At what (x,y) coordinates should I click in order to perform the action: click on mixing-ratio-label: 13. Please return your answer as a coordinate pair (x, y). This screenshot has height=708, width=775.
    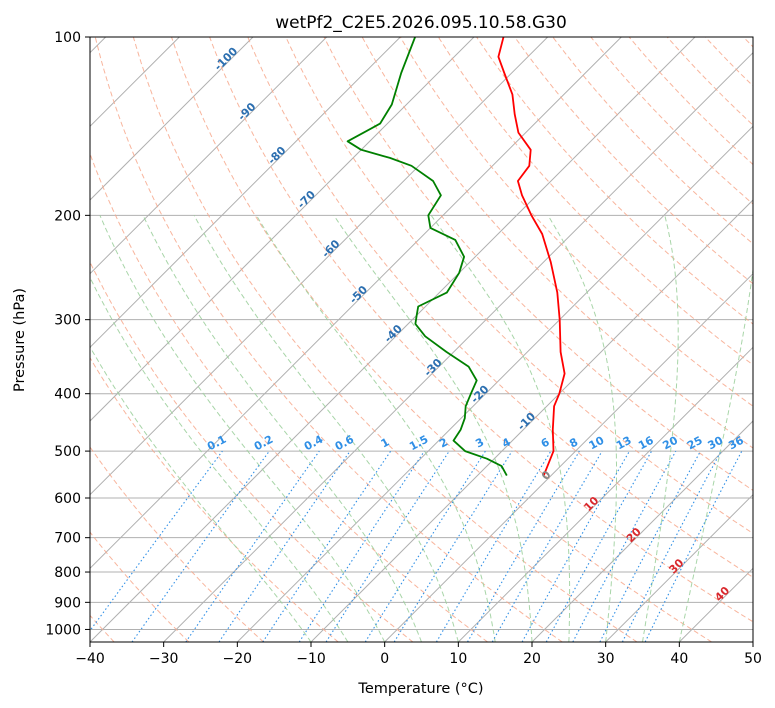
    Looking at the image, I should click on (624, 443).